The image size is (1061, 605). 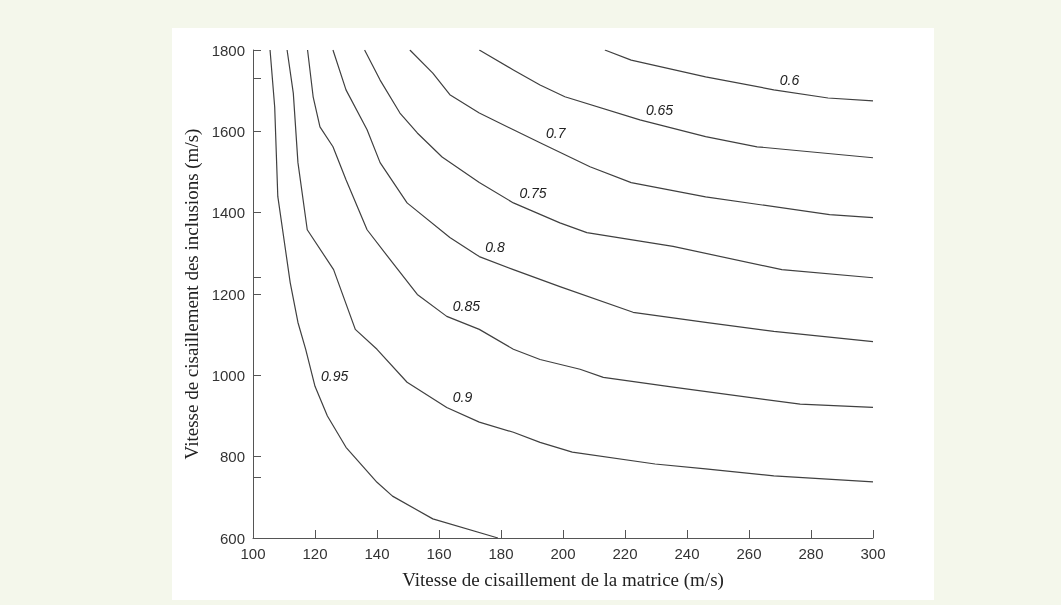 I want to click on x-tick-label: 160, so click(x=439, y=553).